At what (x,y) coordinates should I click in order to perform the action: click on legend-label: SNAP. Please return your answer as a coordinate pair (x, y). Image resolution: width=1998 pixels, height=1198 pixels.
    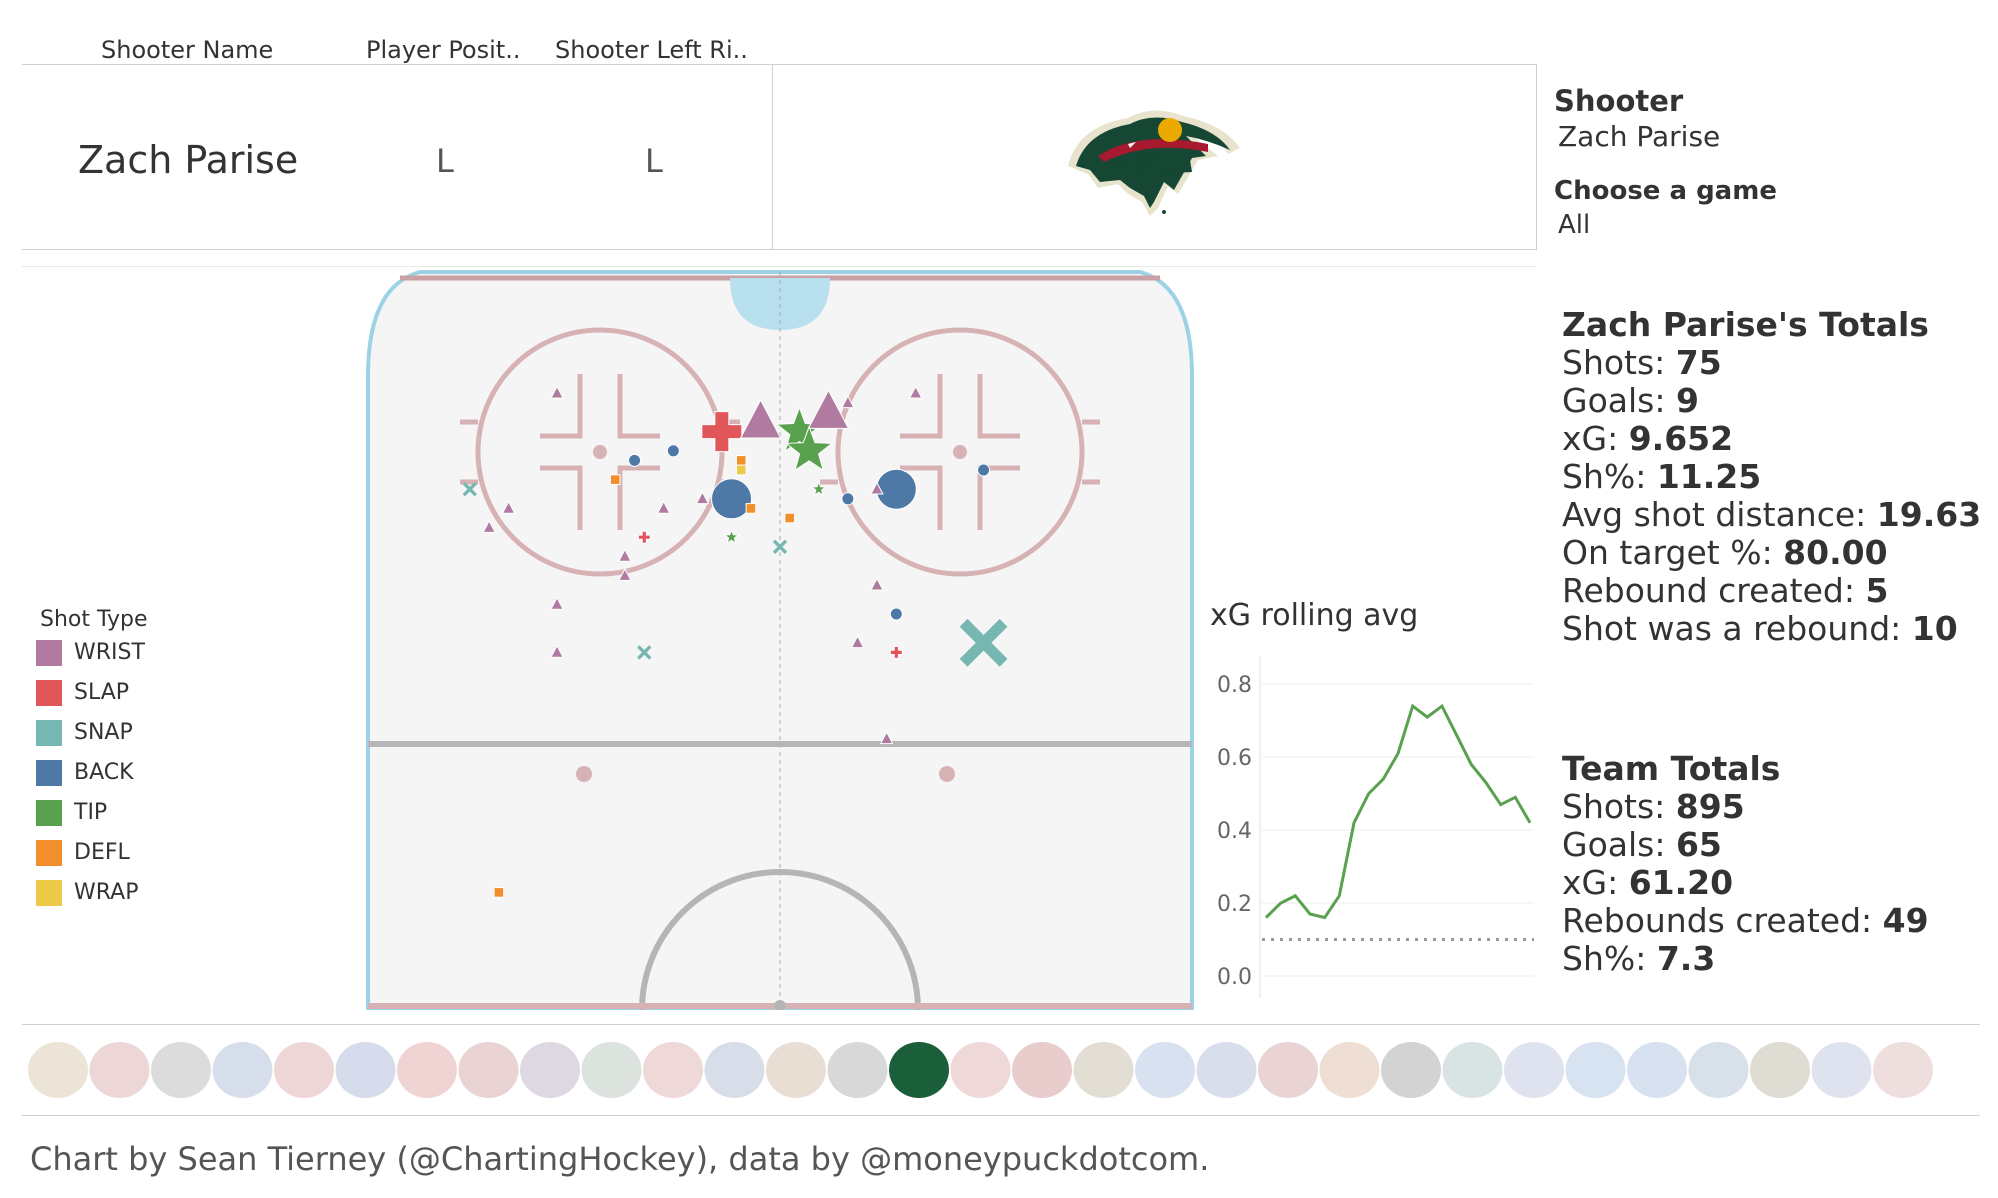
    Looking at the image, I should click on (103, 732).